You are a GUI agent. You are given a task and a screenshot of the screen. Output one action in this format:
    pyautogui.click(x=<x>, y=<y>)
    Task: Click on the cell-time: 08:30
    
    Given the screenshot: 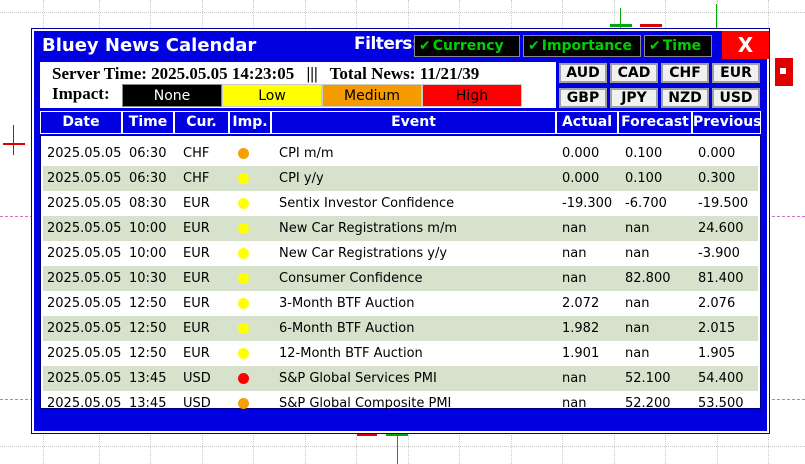 What is the action you would take?
    pyautogui.click(x=148, y=203)
    